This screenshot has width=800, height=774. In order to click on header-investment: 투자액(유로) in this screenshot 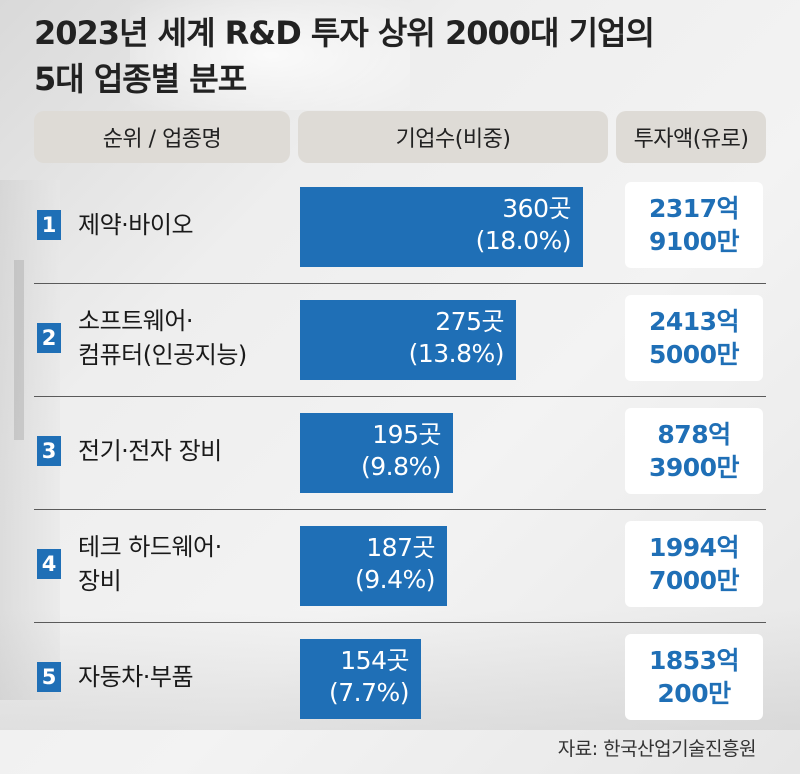, I will do `click(691, 137)`.